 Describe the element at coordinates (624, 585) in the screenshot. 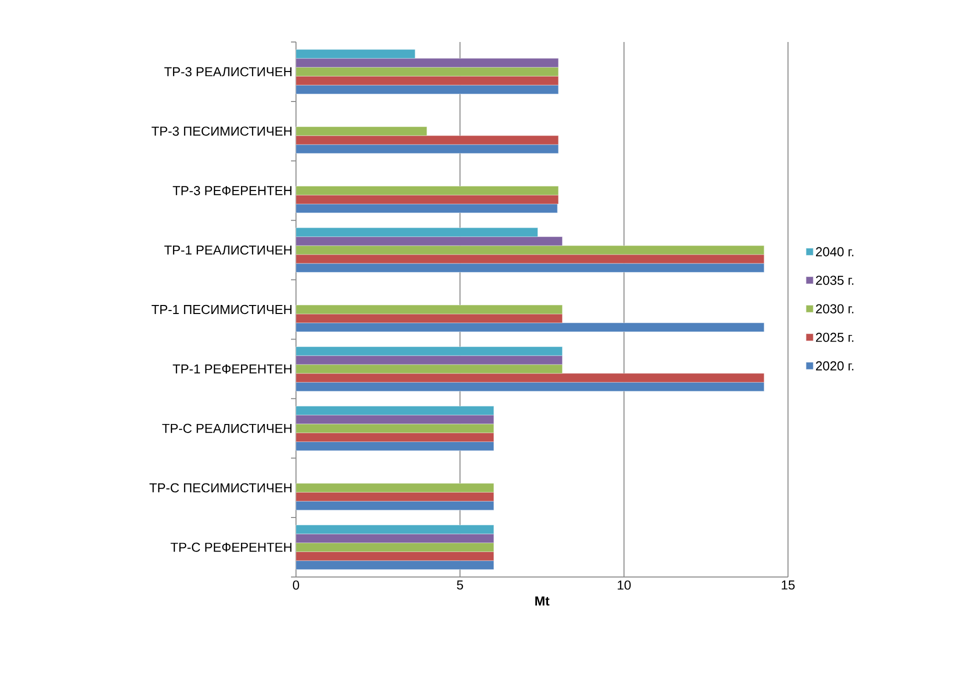

I see `x-tick-label: 10` at that location.